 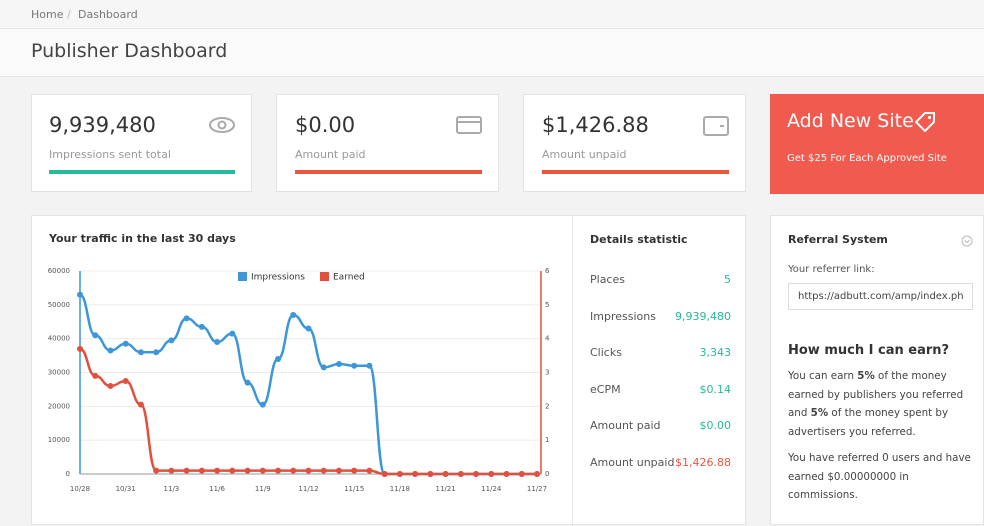 What do you see at coordinates (492, 53) in the screenshot?
I see `header: Publisher Dashboard` at bounding box center [492, 53].